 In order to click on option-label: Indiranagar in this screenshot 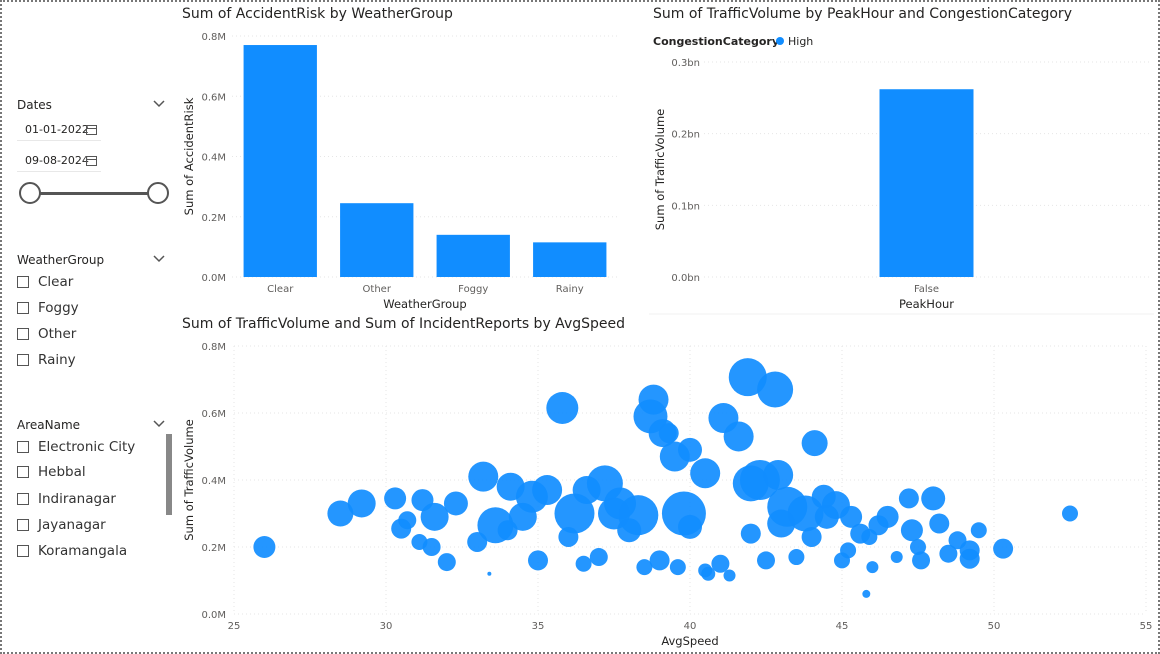, I will do `click(77, 499)`.